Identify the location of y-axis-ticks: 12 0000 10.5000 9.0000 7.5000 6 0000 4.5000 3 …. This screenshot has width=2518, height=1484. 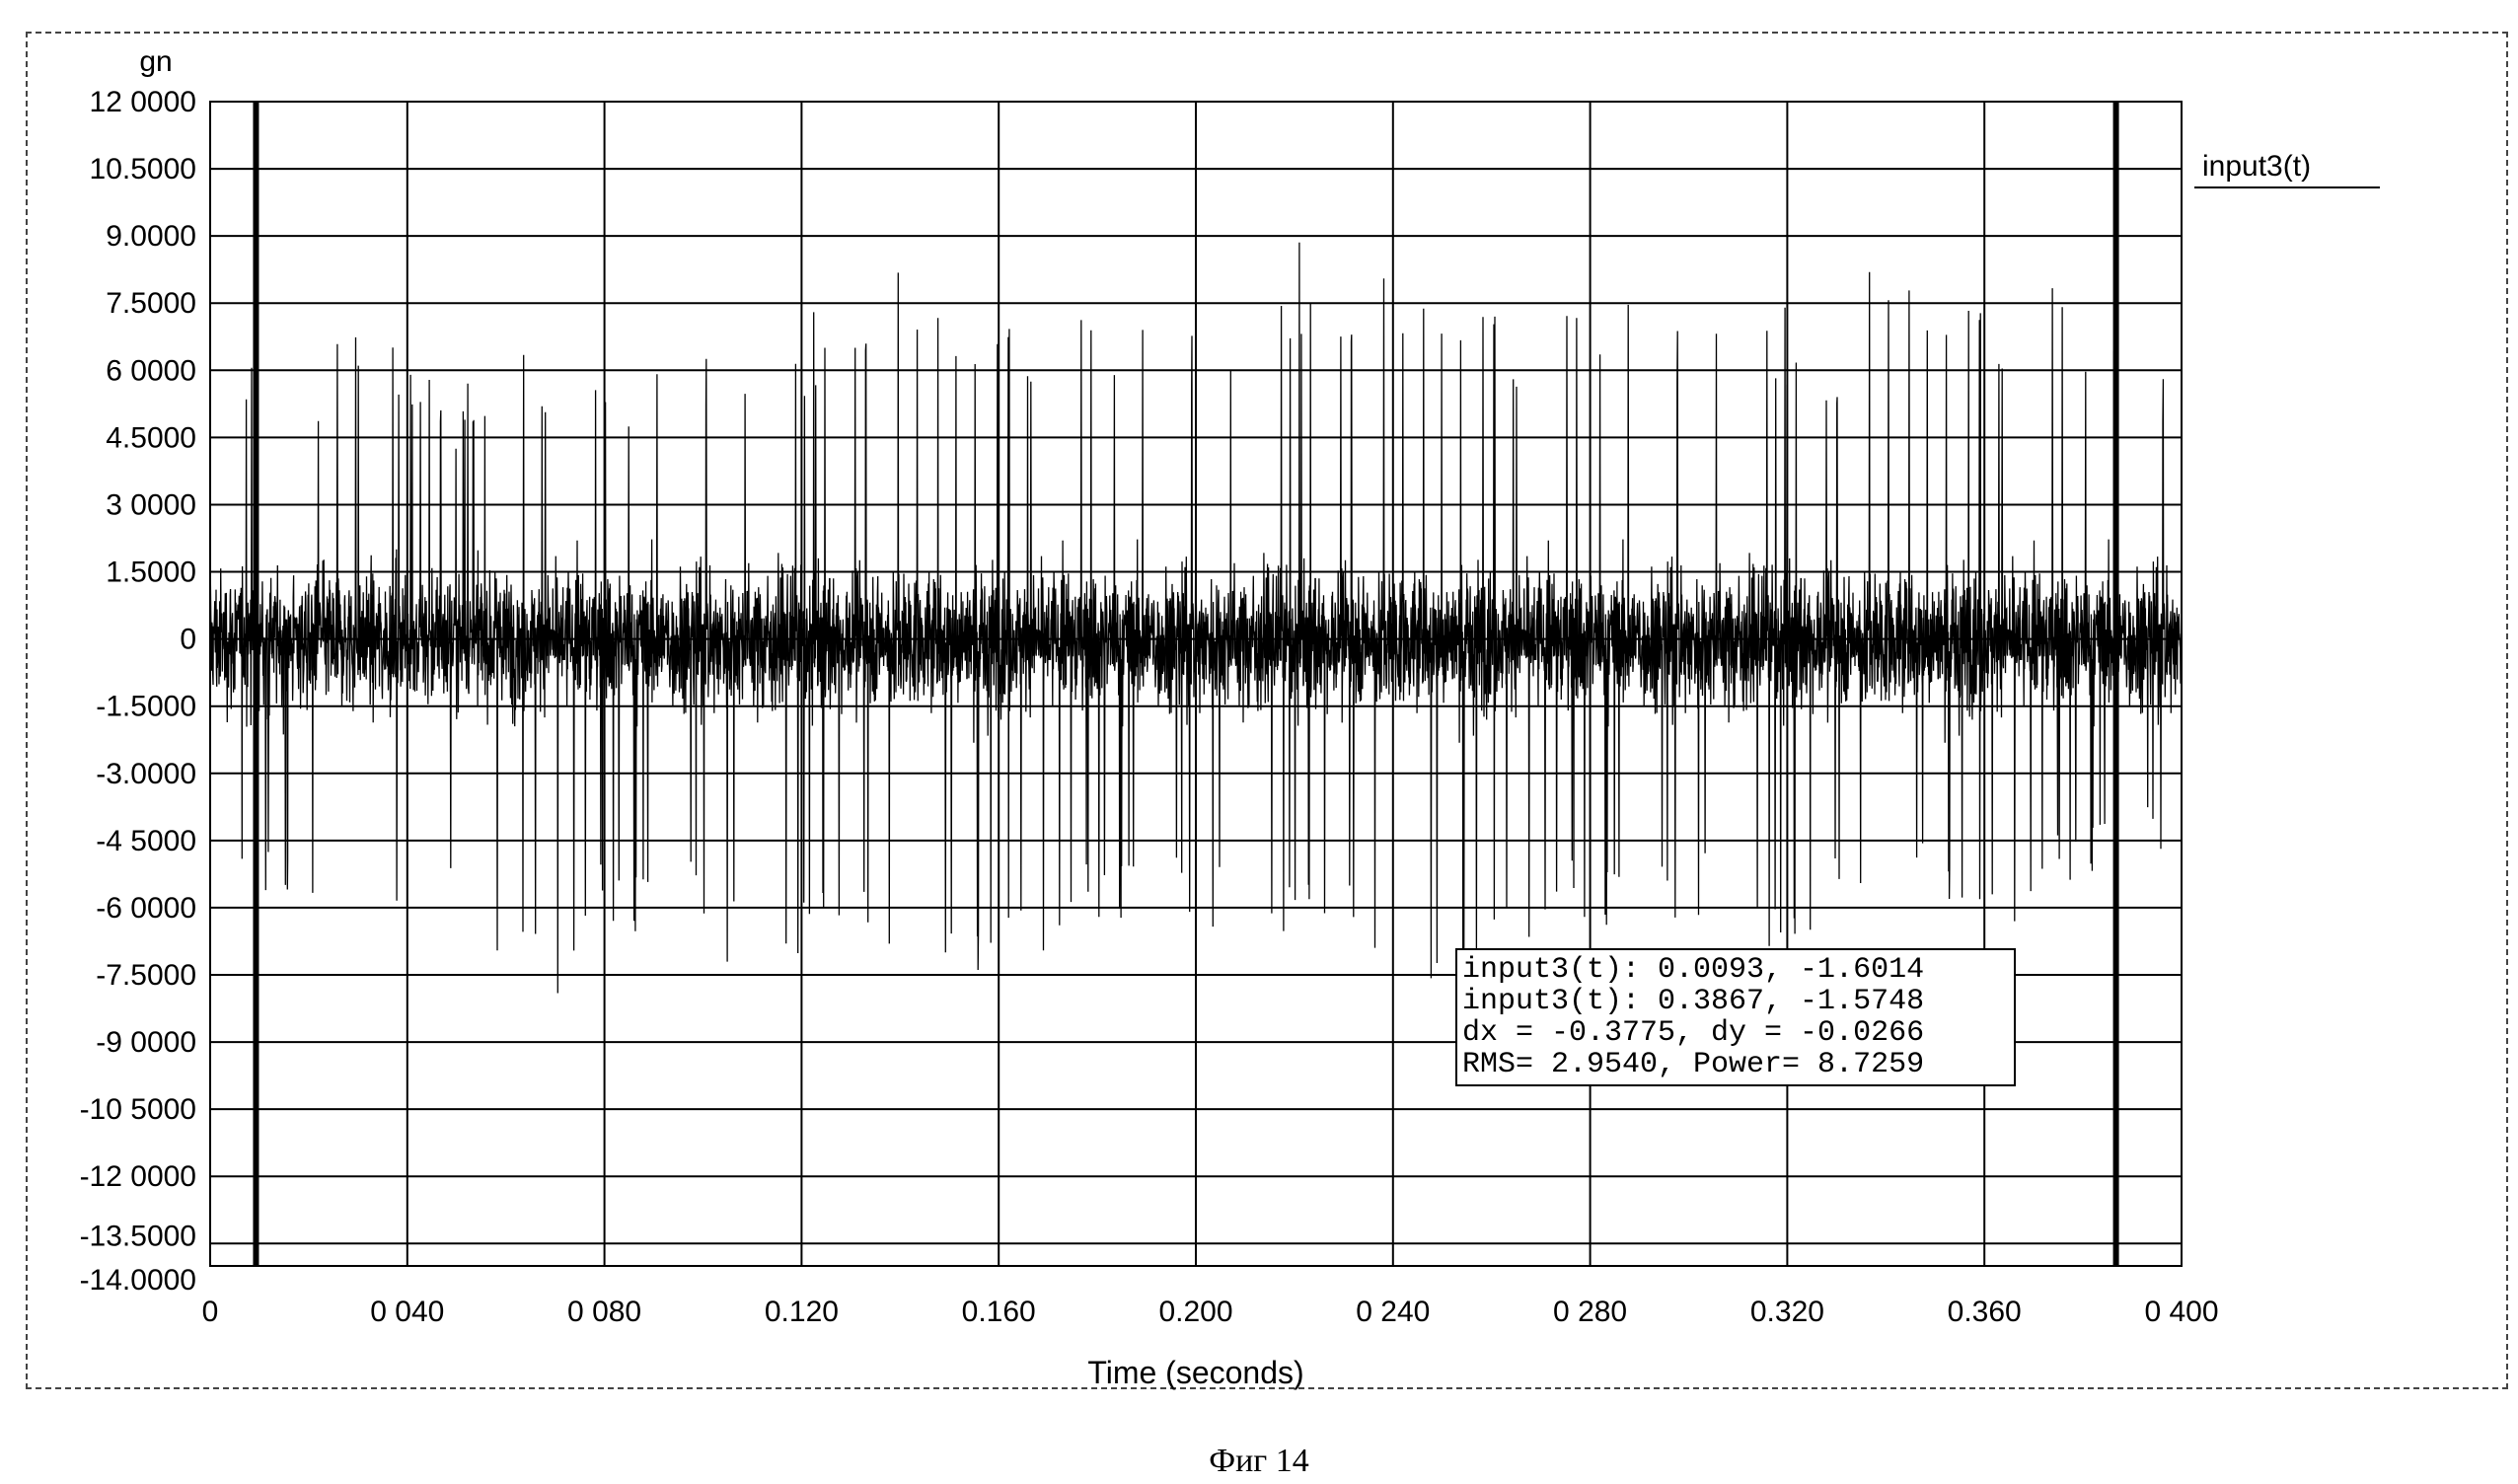
(138, 691).